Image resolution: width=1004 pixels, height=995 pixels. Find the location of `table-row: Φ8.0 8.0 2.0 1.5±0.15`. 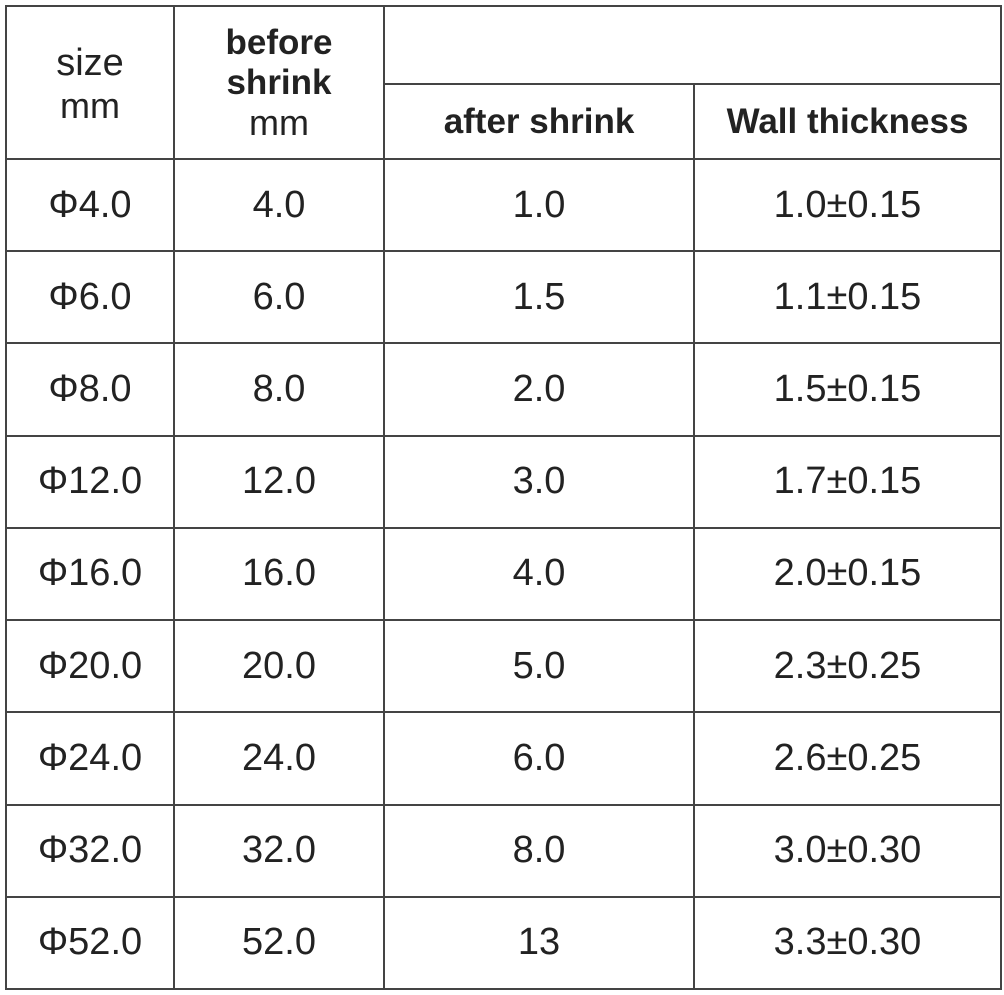

table-row: Φ8.0 8.0 2.0 1.5±0.15 is located at coordinates (503, 389).